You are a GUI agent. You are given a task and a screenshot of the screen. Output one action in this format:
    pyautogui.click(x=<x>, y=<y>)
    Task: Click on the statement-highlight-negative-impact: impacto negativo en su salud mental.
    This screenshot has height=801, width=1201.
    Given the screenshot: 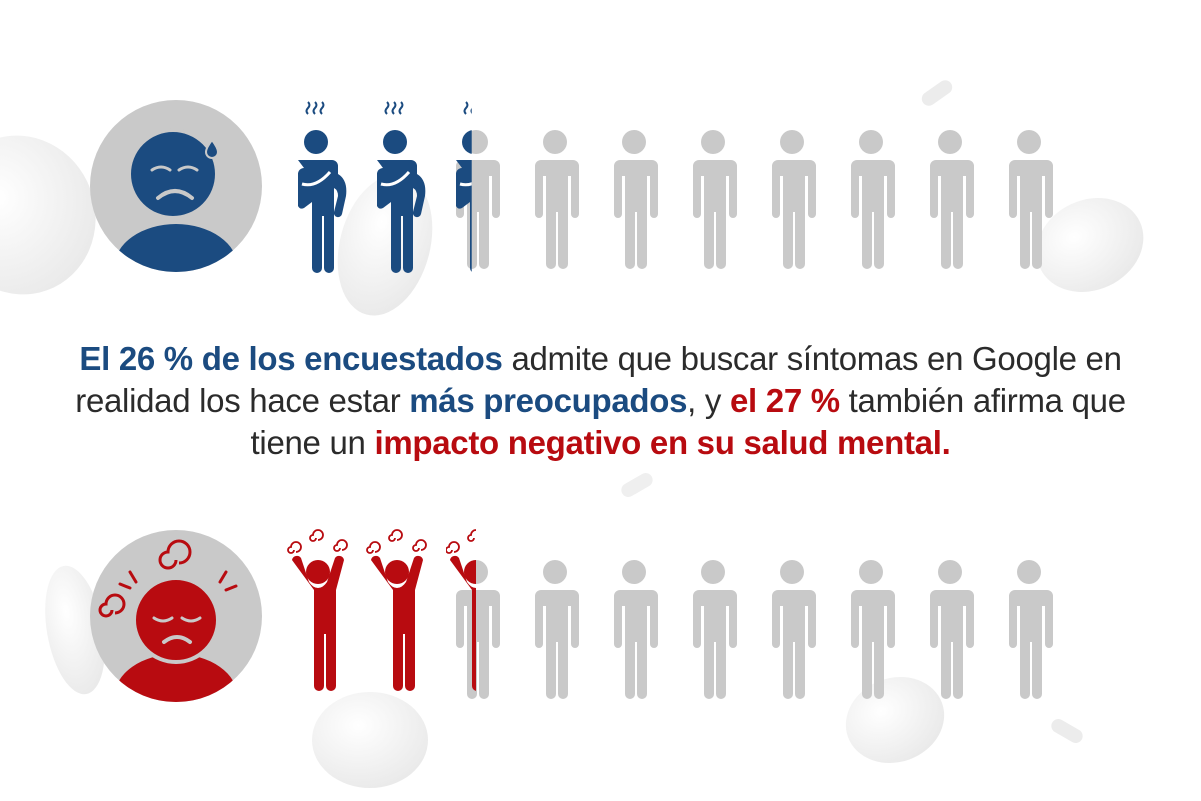 What is the action you would take?
    pyautogui.click(x=662, y=442)
    